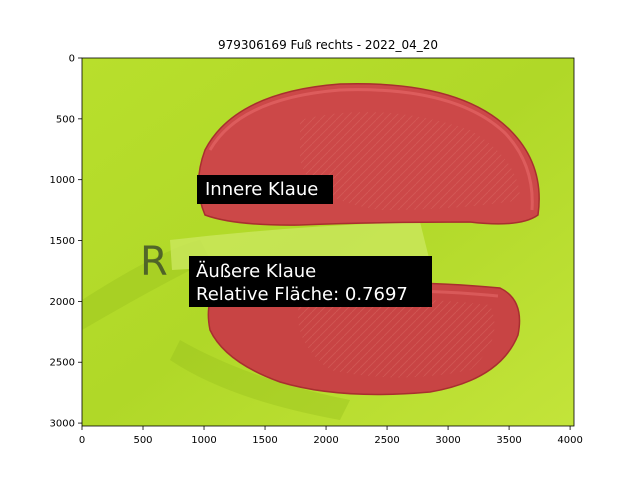 The image size is (640, 480). What do you see at coordinates (82, 440) in the screenshot?
I see `x-tick-label: 0` at bounding box center [82, 440].